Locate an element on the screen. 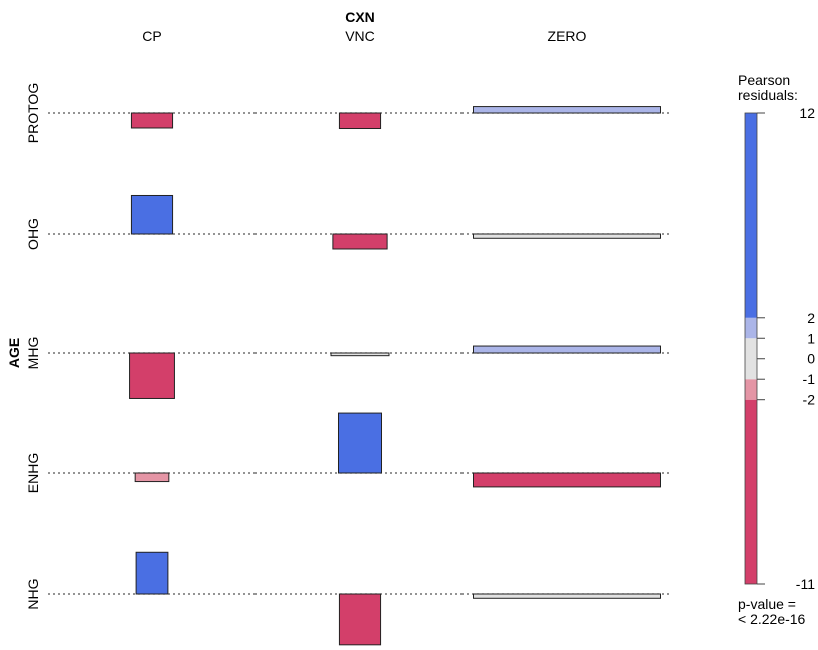  row-variable-label: AGE is located at coordinates (14, 353).